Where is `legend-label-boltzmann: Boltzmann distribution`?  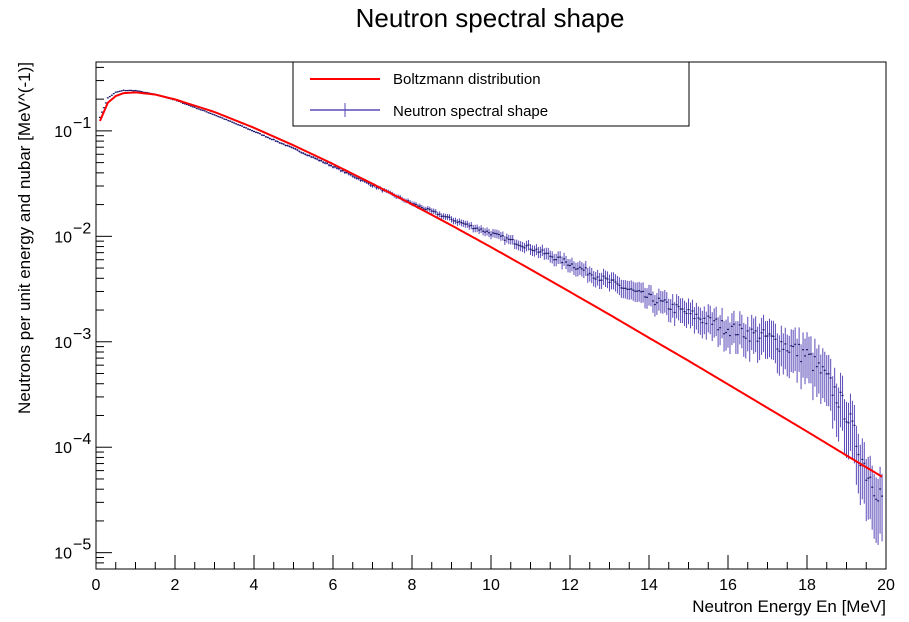
legend-label-boltzmann: Boltzmann distribution is located at coordinates (467, 79).